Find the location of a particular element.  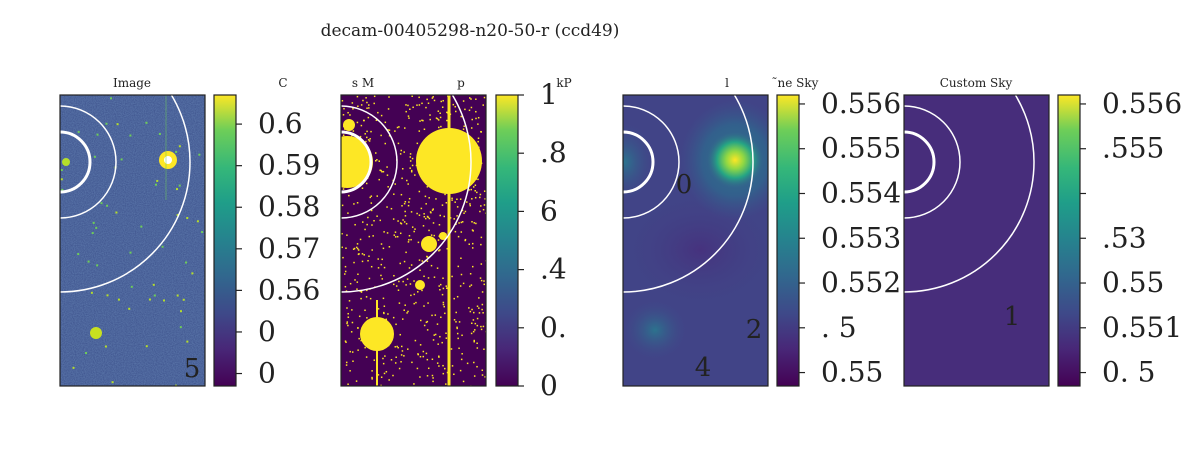

colorbar-tick-label: 6 is located at coordinates (549, 210).